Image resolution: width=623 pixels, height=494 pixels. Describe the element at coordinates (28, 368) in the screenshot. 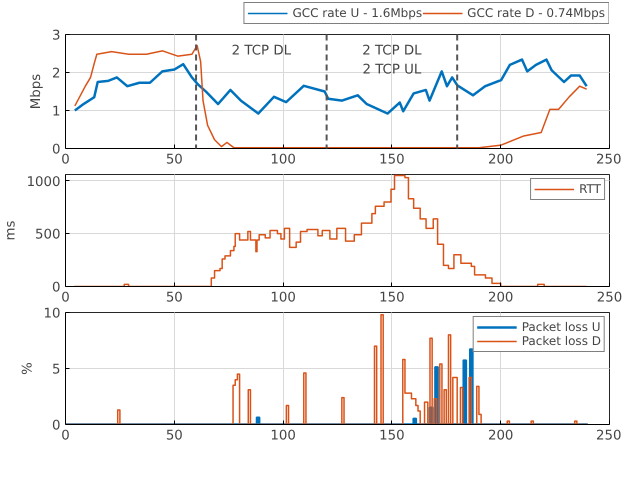

I see `y-axis-title: %` at that location.